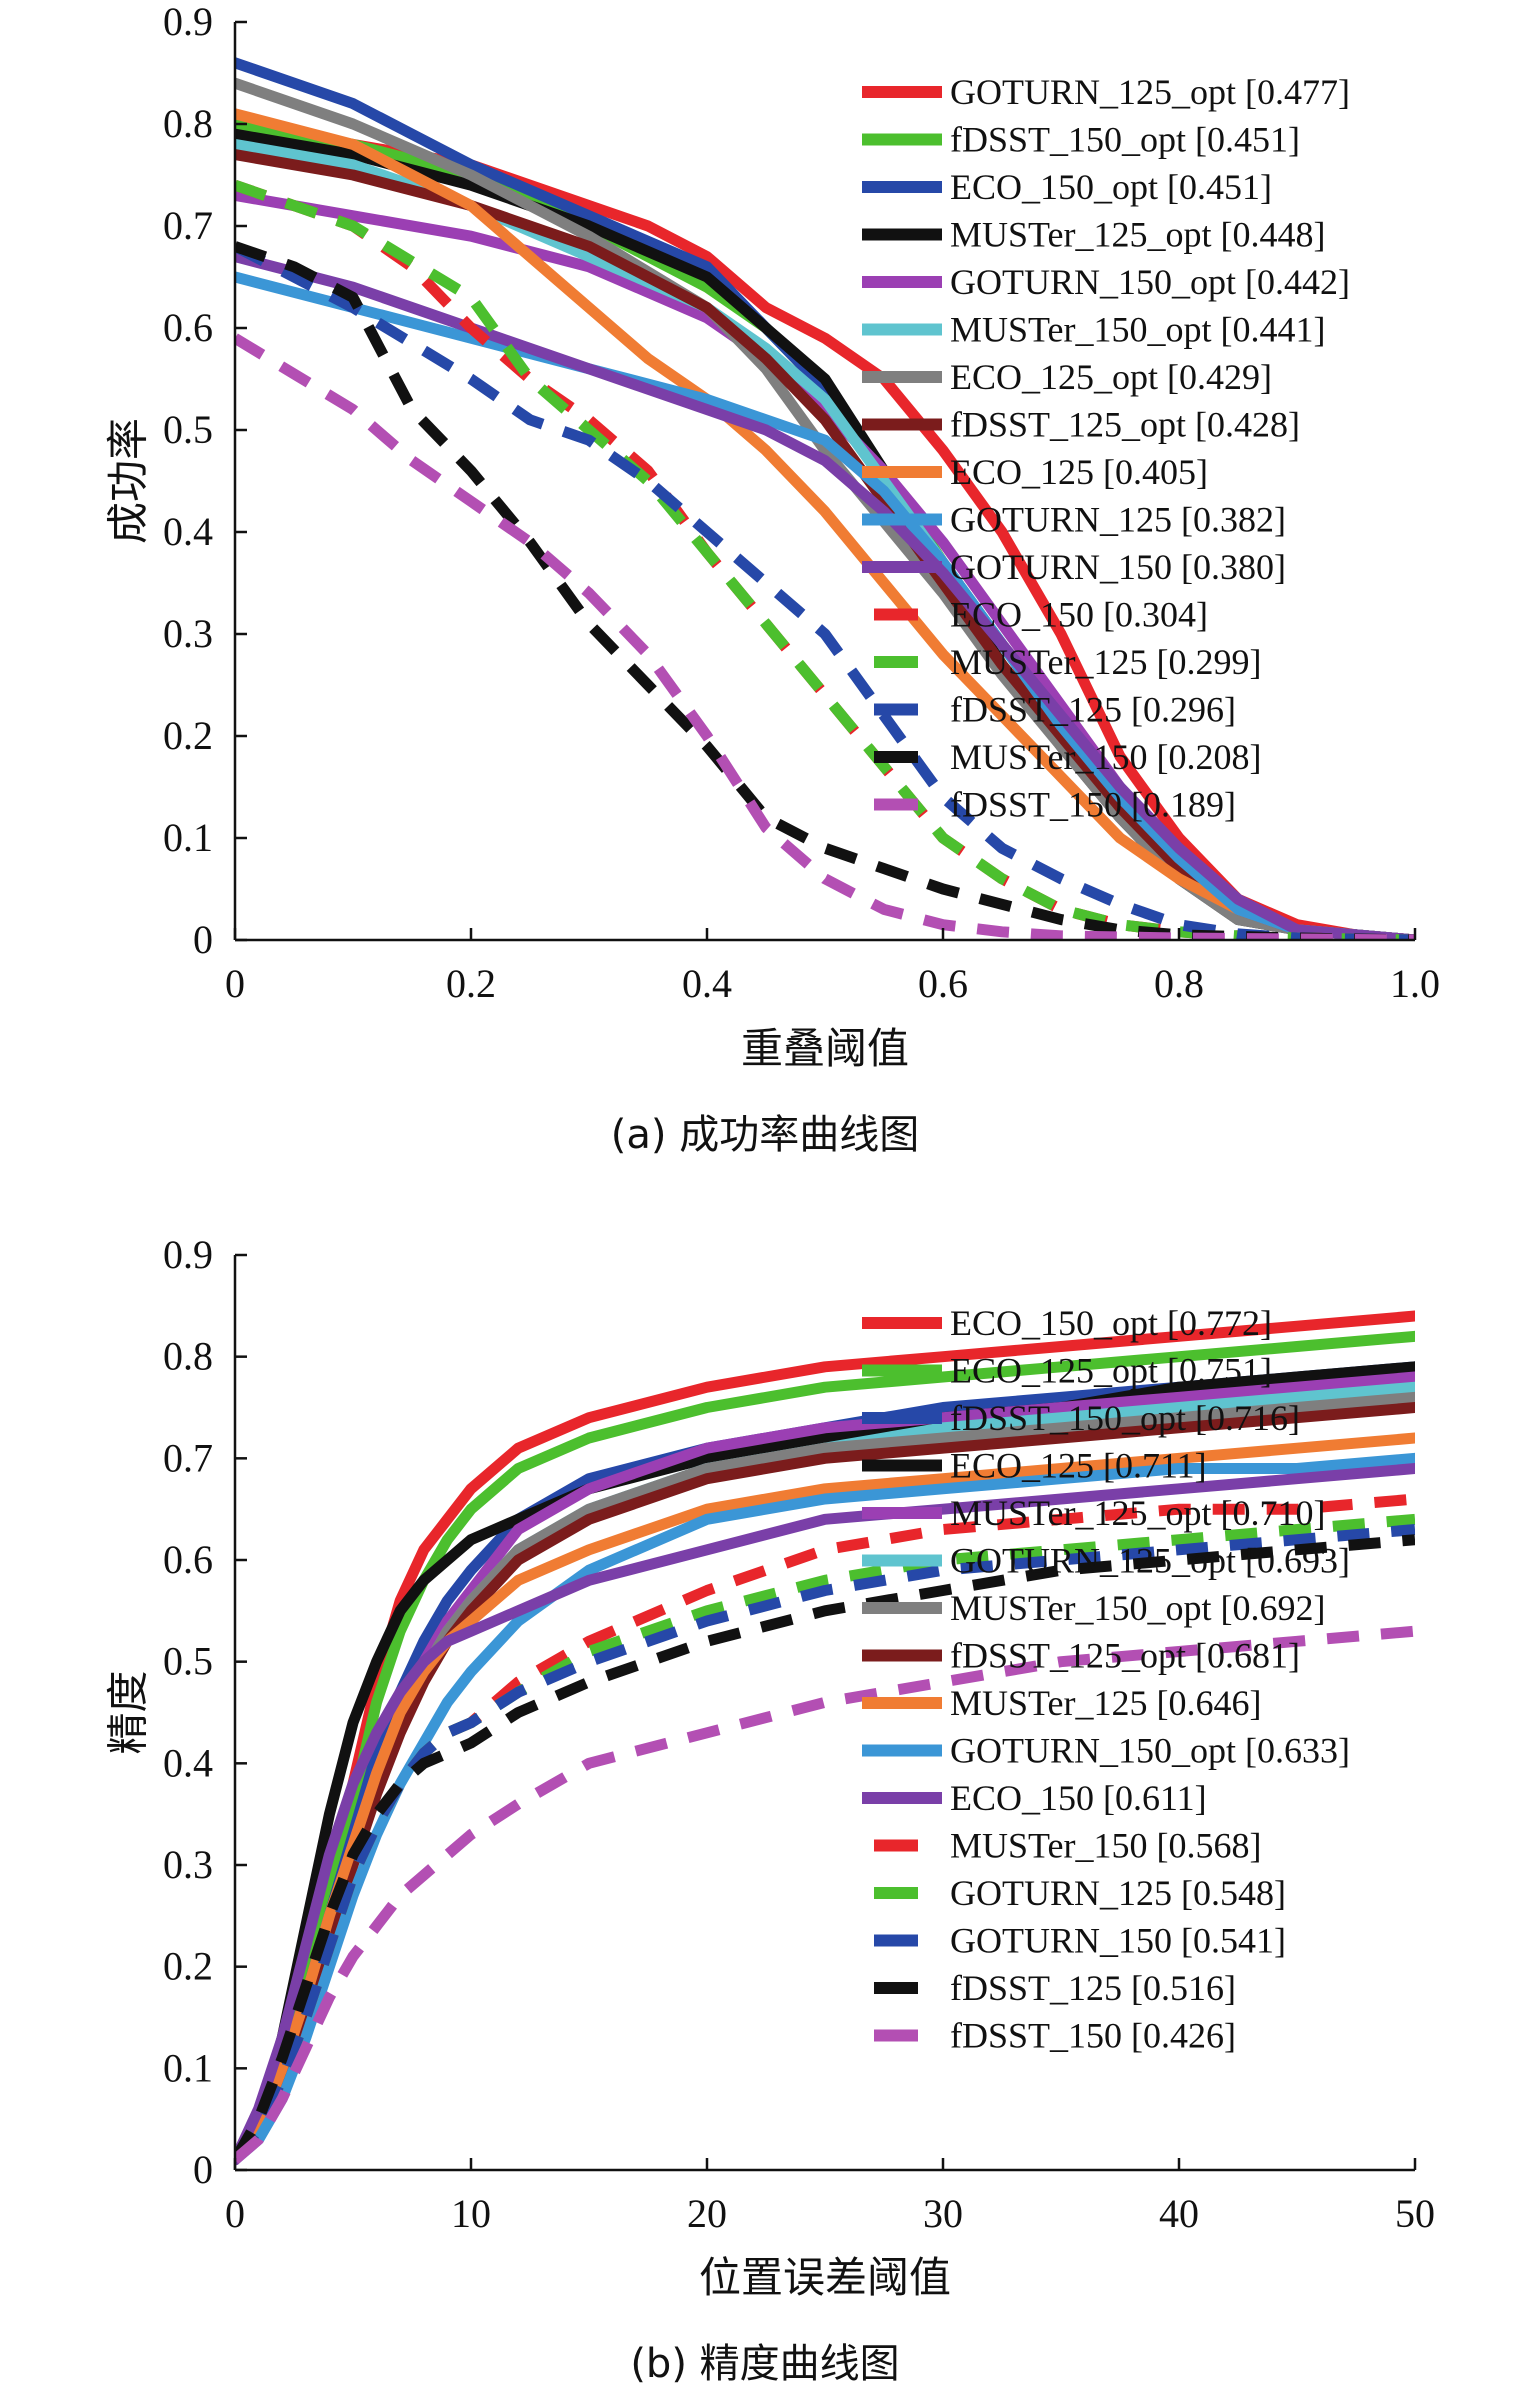 Image resolution: width=1535 pixels, height=2397 pixels. What do you see at coordinates (1137, 330) in the screenshot?
I see `legend-label: MUSTer_150_opt [0.441]` at bounding box center [1137, 330].